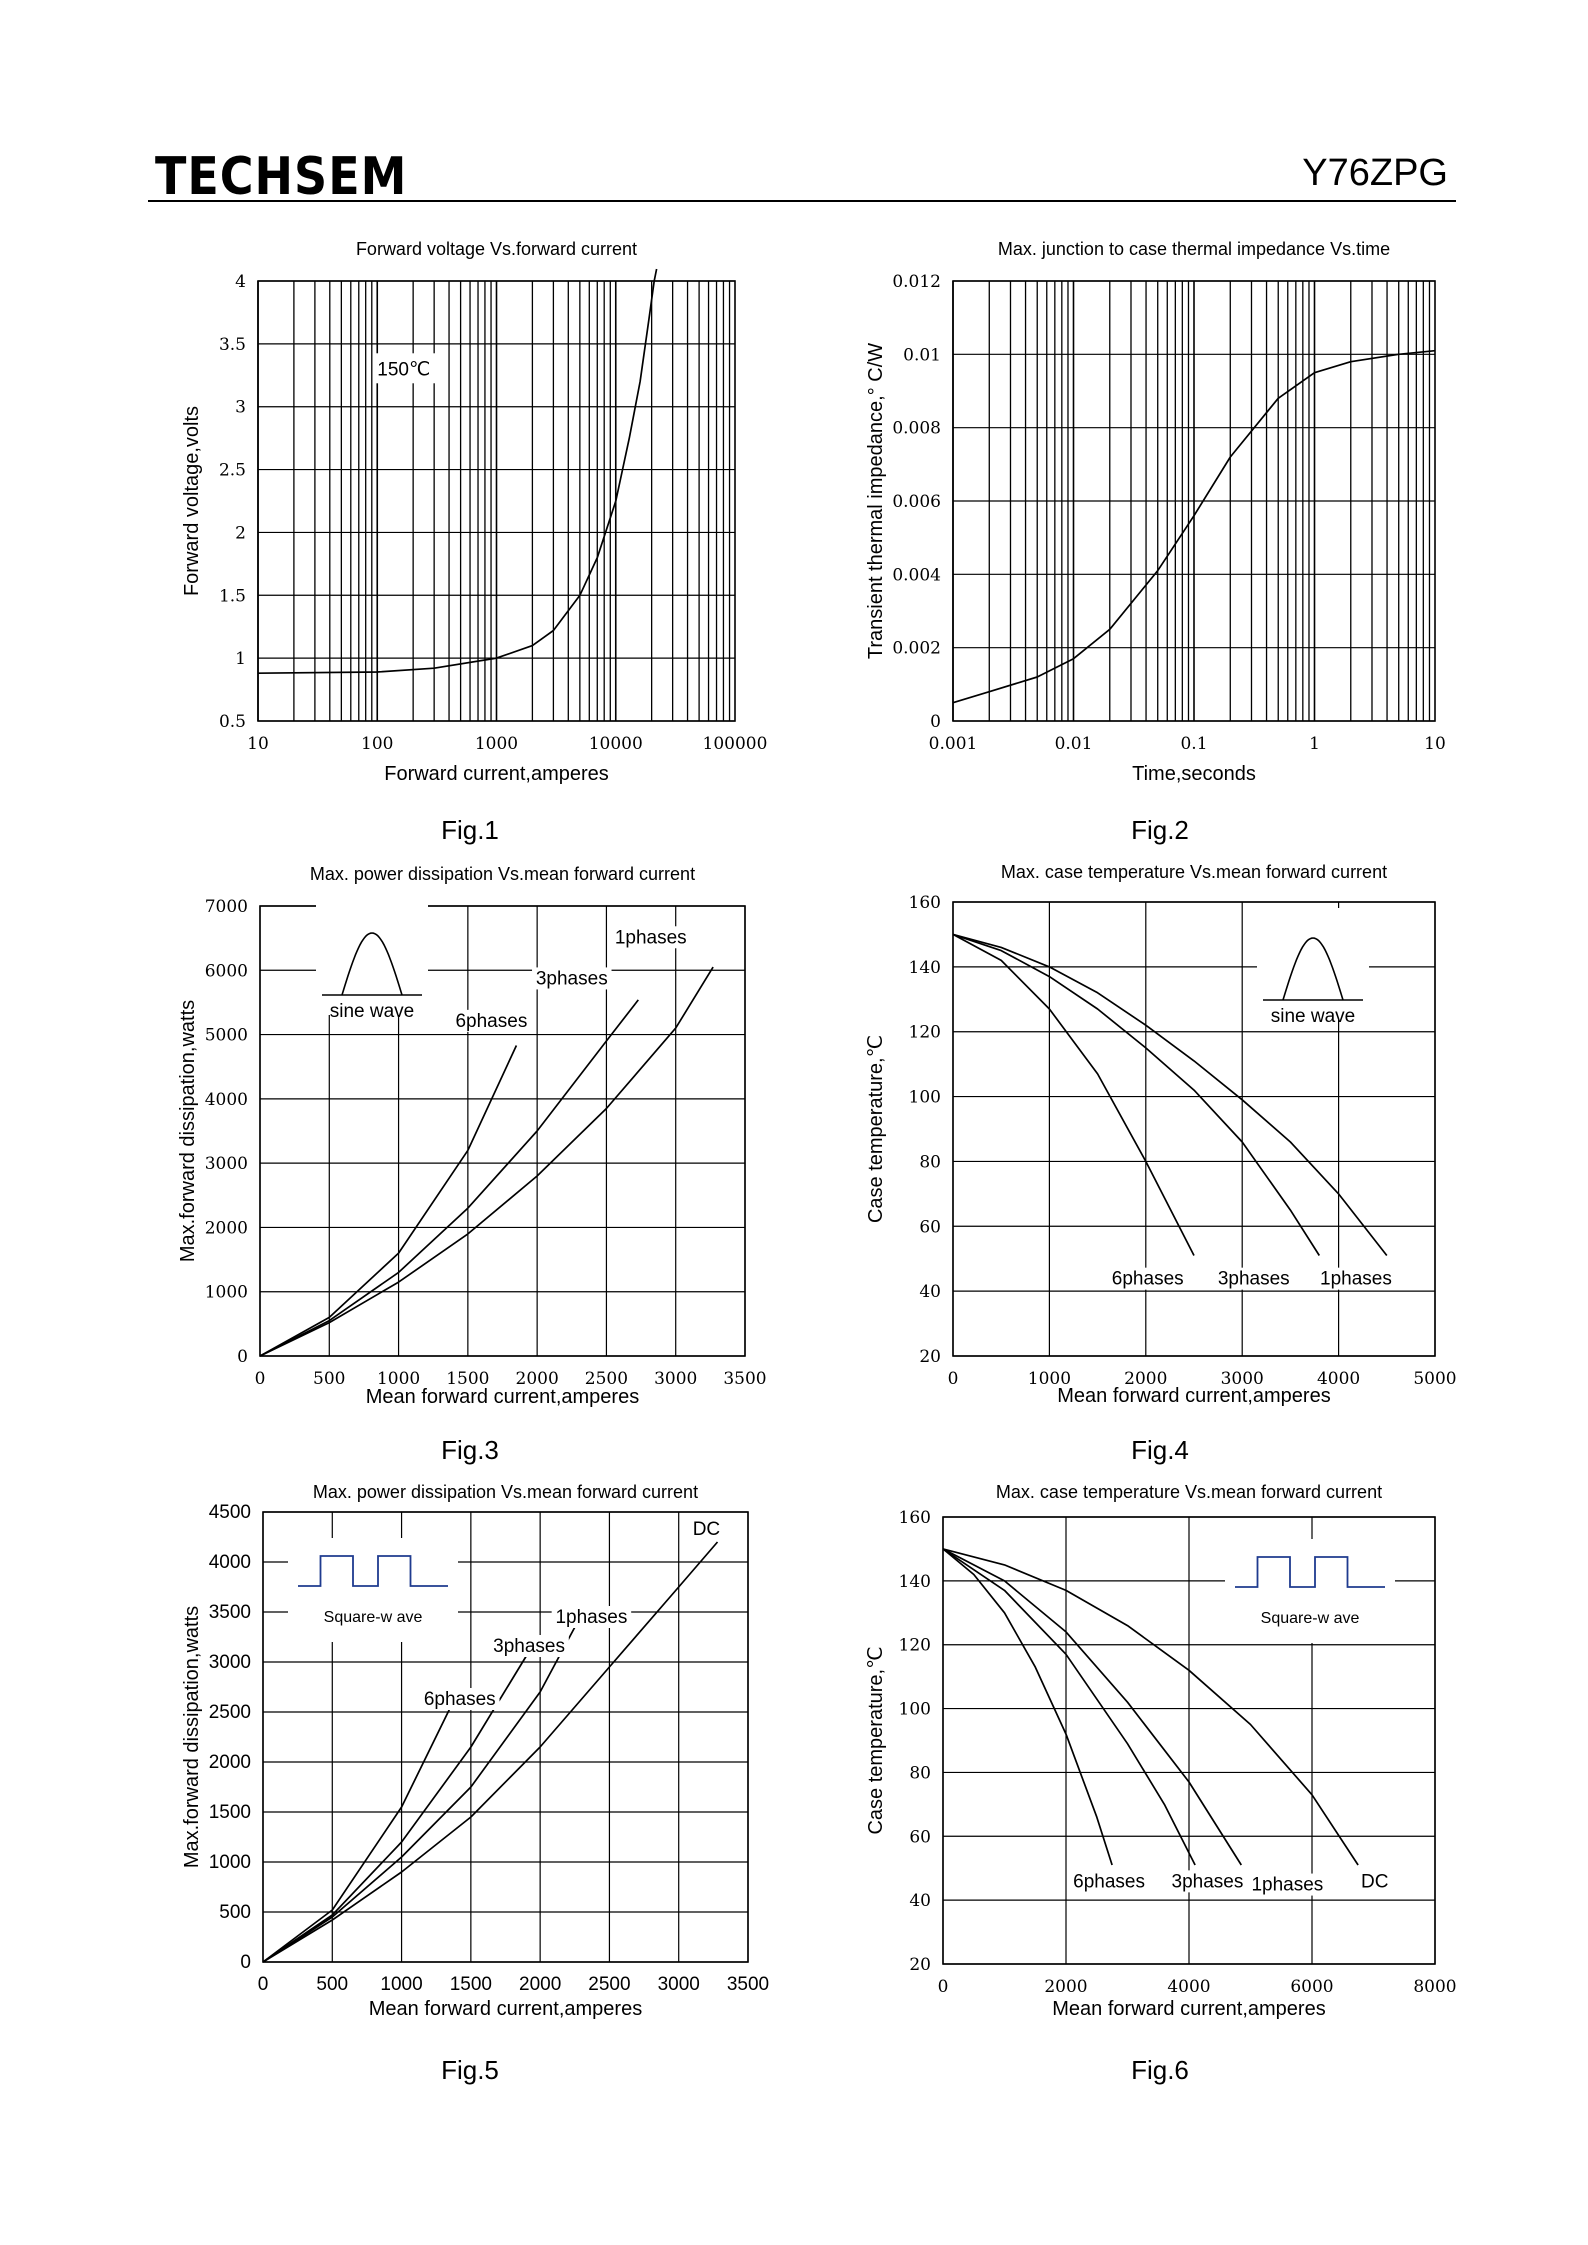 This screenshot has width=1588, height=2245. What do you see at coordinates (1434, 1987) in the screenshot?
I see `x-tick-label: 8000` at bounding box center [1434, 1987].